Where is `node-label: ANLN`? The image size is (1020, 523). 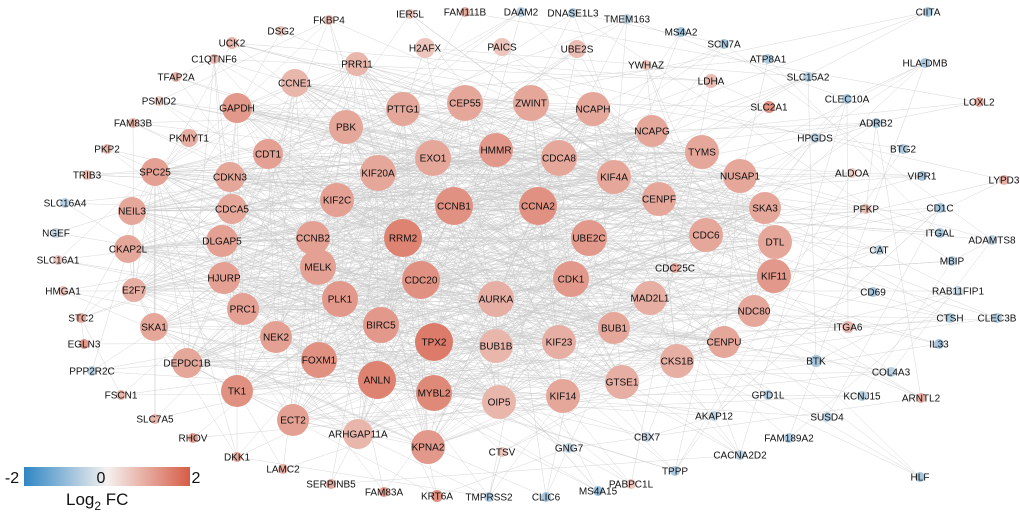 node-label: ANLN is located at coordinates (377, 381).